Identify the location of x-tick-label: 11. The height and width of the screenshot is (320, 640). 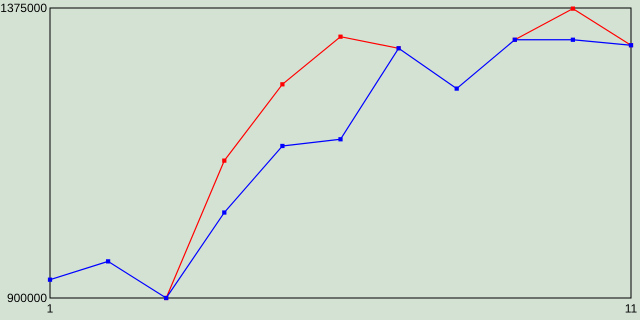
(631, 309).